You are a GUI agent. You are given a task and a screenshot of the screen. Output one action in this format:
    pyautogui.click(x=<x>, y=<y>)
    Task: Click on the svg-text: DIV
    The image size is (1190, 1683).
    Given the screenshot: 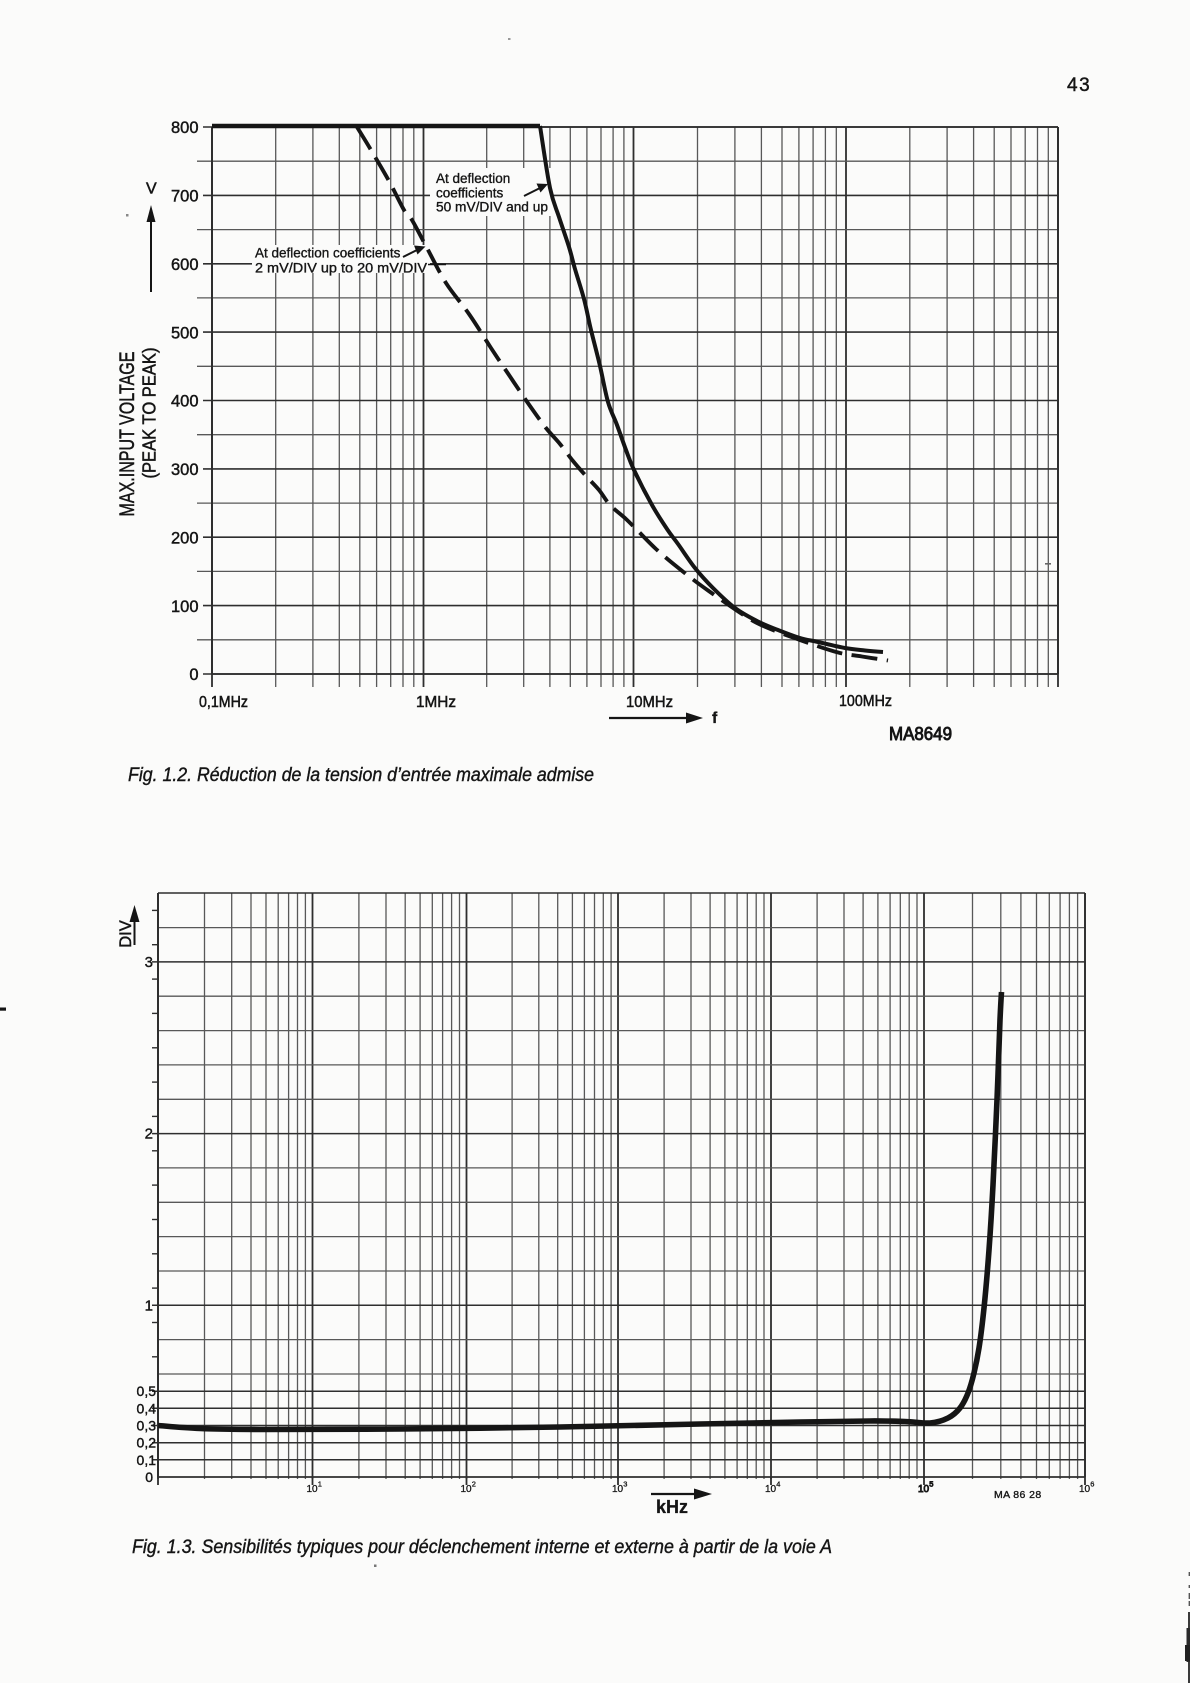 What is the action you would take?
    pyautogui.click(x=126, y=934)
    